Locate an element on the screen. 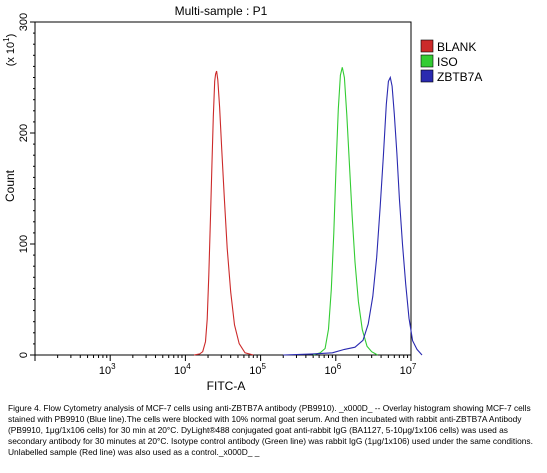 Image resolution: width=547 pixels, height=473 pixels. legend-swatch-zbtb7a is located at coordinates (427, 76).